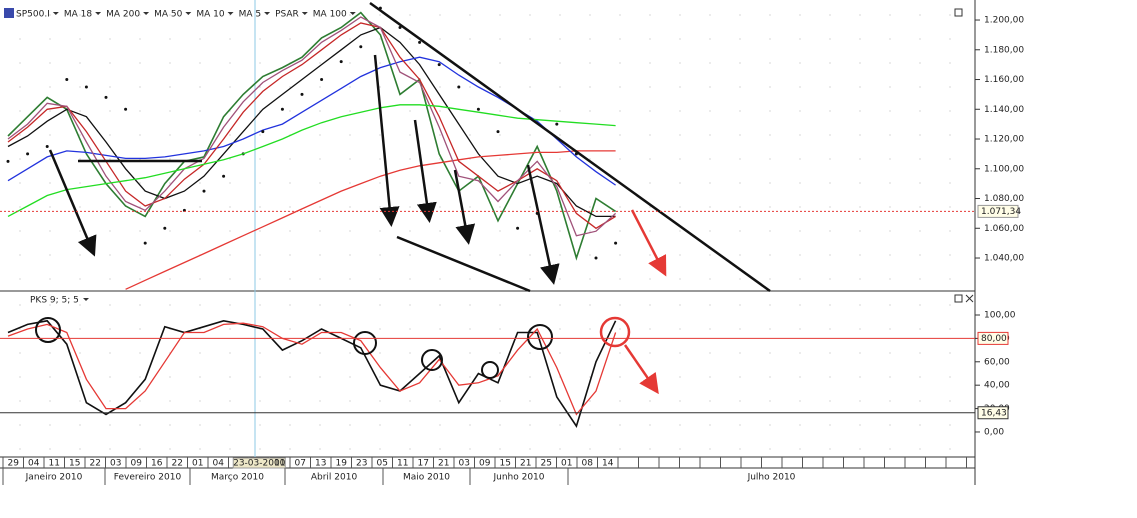 This screenshot has width=1137, height=518. I want to click on x-tick-label: 15, so click(74, 464).